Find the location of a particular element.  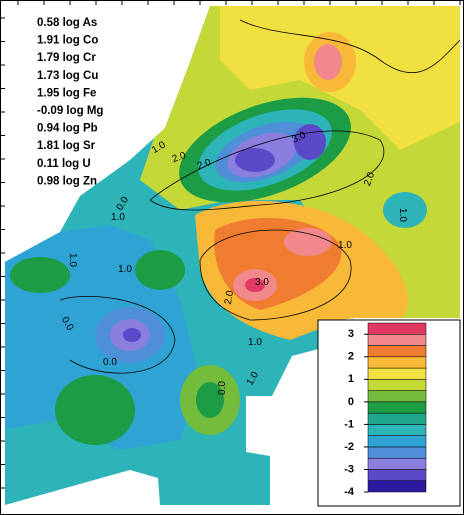

colorbar-tick-label: 2 is located at coordinates (351, 357).